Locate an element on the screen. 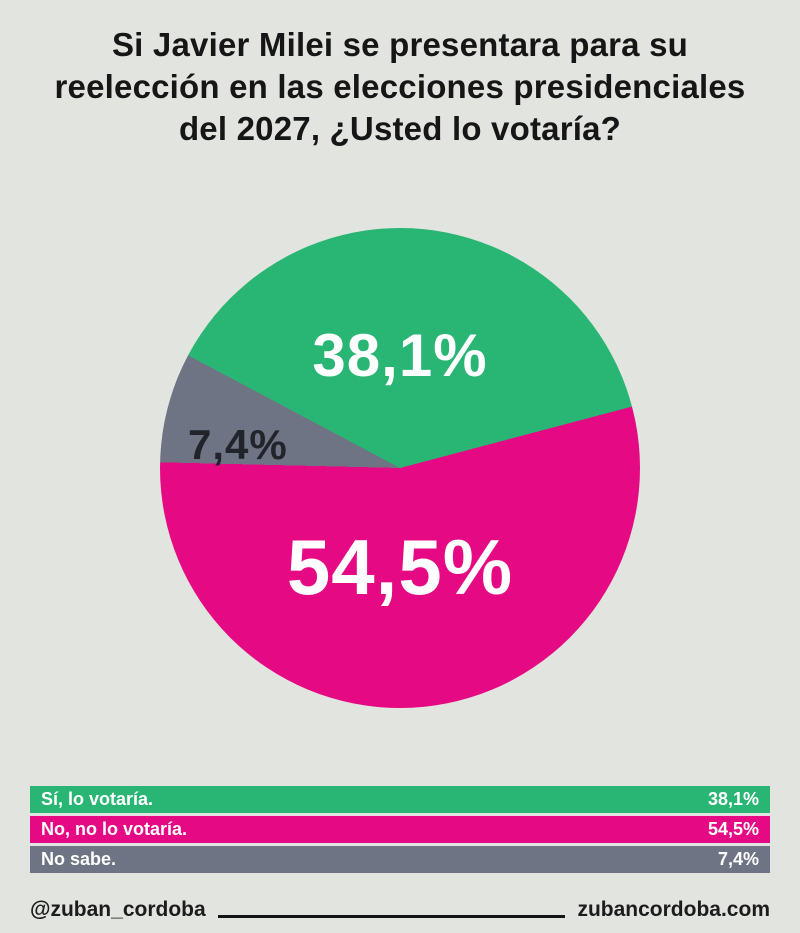  legend-row-yes: Sí, lo votaría. 38,1% is located at coordinates (400, 799).